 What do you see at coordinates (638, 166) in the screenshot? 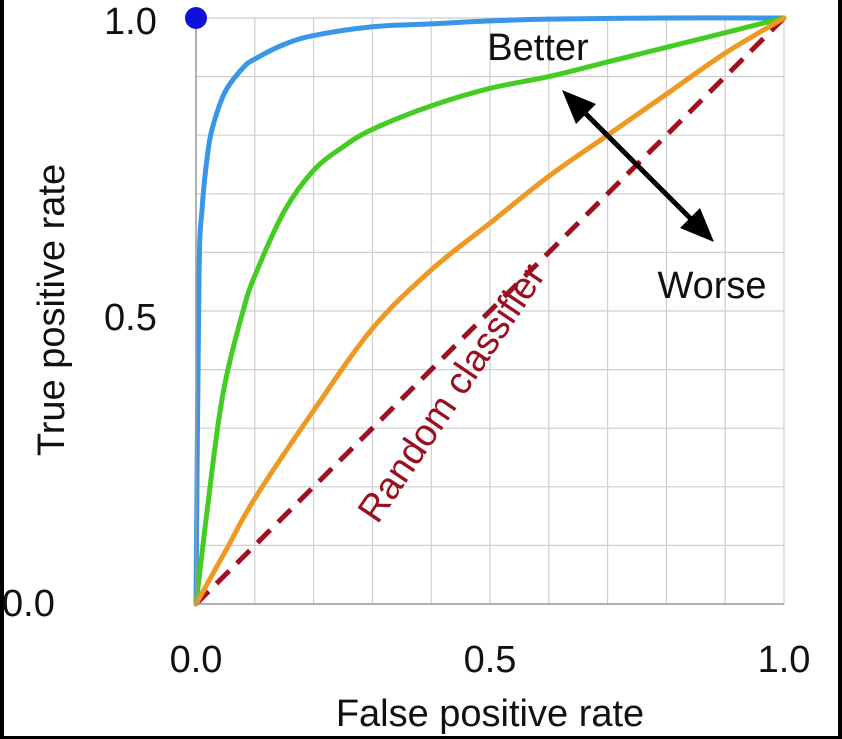
I see `better-worse-arrow` at bounding box center [638, 166].